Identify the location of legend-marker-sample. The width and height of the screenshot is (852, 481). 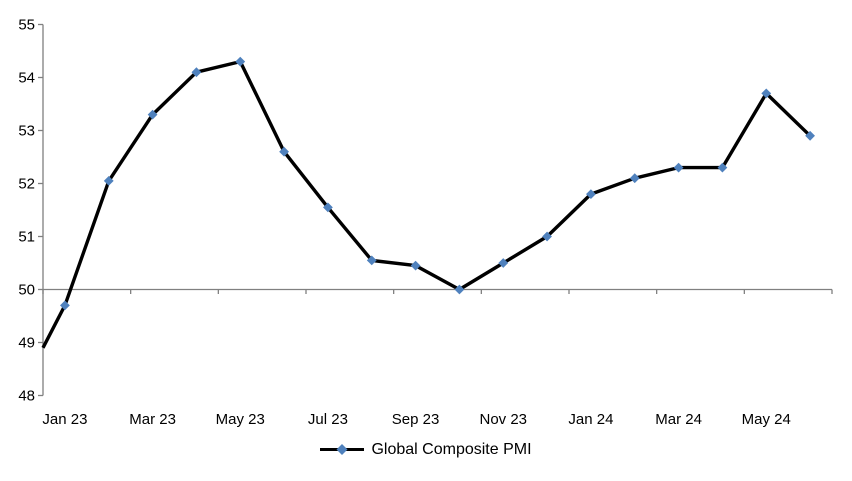
(342, 449).